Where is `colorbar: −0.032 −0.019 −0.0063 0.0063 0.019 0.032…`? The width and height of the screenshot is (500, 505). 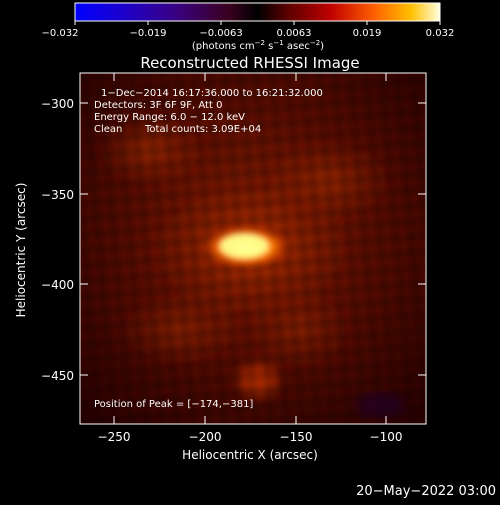
colorbar: −0.032 −0.019 −0.0063 0.0063 0.019 0.032… is located at coordinates (248, 27).